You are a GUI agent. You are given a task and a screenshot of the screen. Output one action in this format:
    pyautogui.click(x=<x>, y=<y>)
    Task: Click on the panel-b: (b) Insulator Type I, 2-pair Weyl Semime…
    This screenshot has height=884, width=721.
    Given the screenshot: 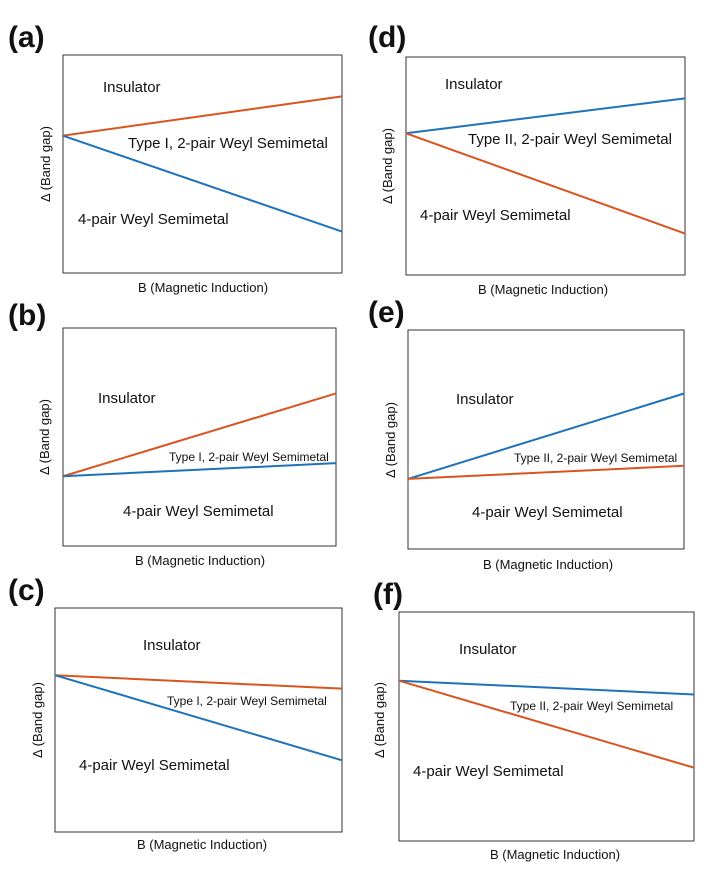 What is the action you would take?
    pyautogui.click(x=172, y=433)
    